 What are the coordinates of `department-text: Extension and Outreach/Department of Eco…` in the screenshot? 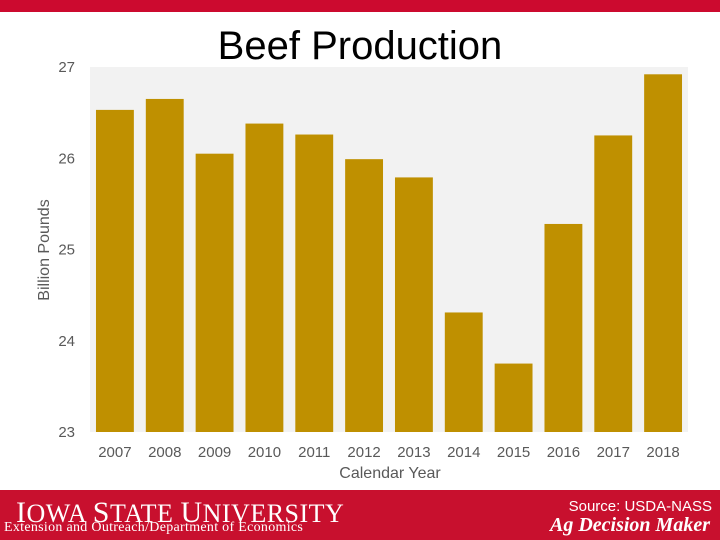 It's located at (154, 527).